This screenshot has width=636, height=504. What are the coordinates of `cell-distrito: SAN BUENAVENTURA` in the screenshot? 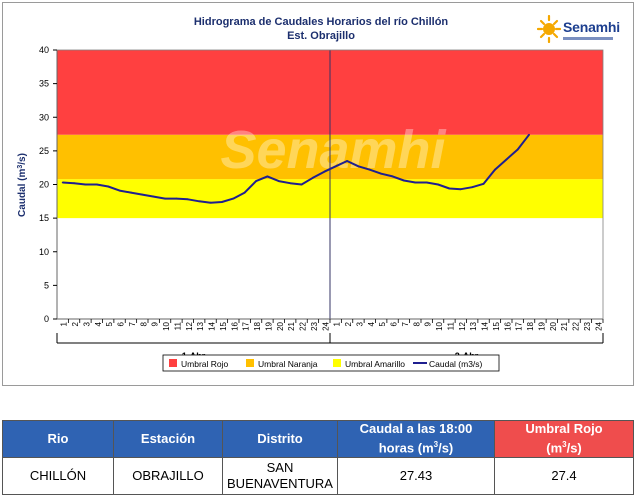 It's located at (280, 476).